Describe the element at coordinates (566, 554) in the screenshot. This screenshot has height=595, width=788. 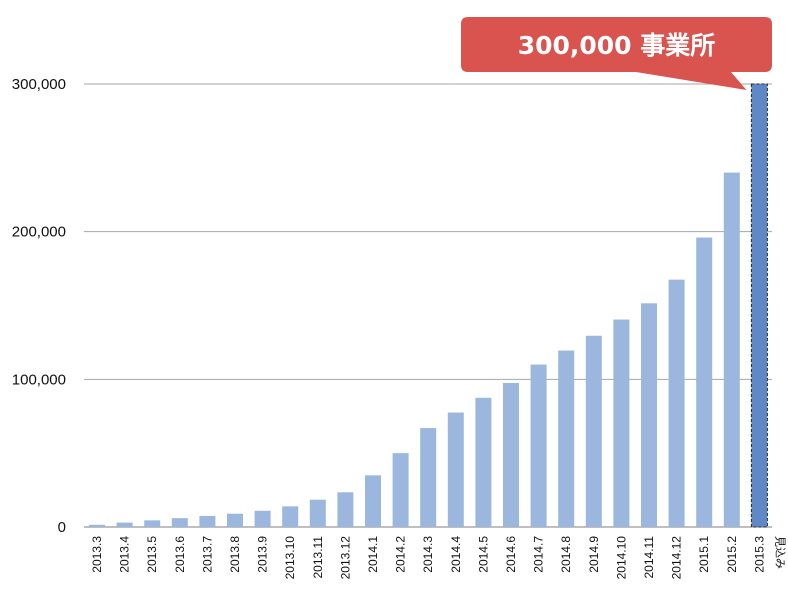
I see `x-tick-label: 2014.8` at that location.